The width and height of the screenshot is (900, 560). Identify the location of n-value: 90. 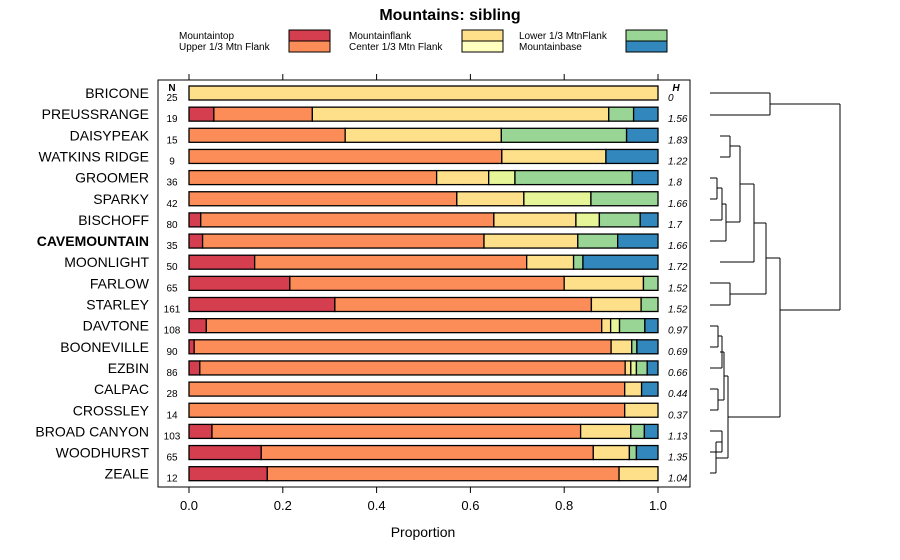
(172, 352).